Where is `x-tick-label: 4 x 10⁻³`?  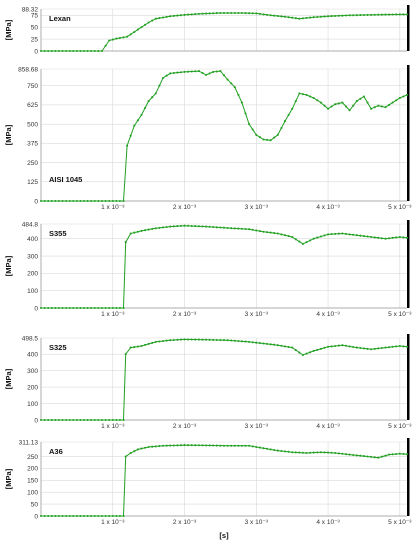
x-tick-label: 4 x 10⁻³ is located at coordinates (328, 522).